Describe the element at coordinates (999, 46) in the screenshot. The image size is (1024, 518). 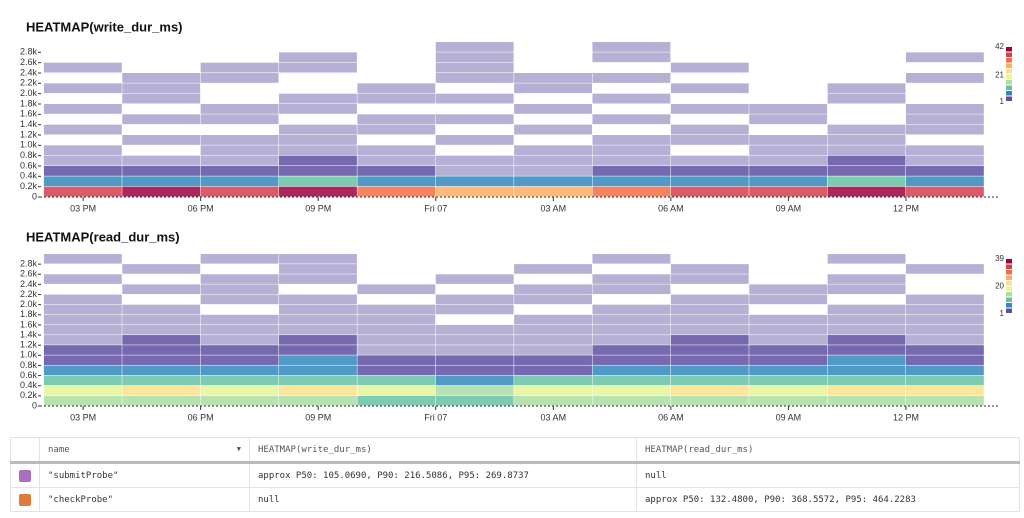
I see `legend-label: 42` at that location.